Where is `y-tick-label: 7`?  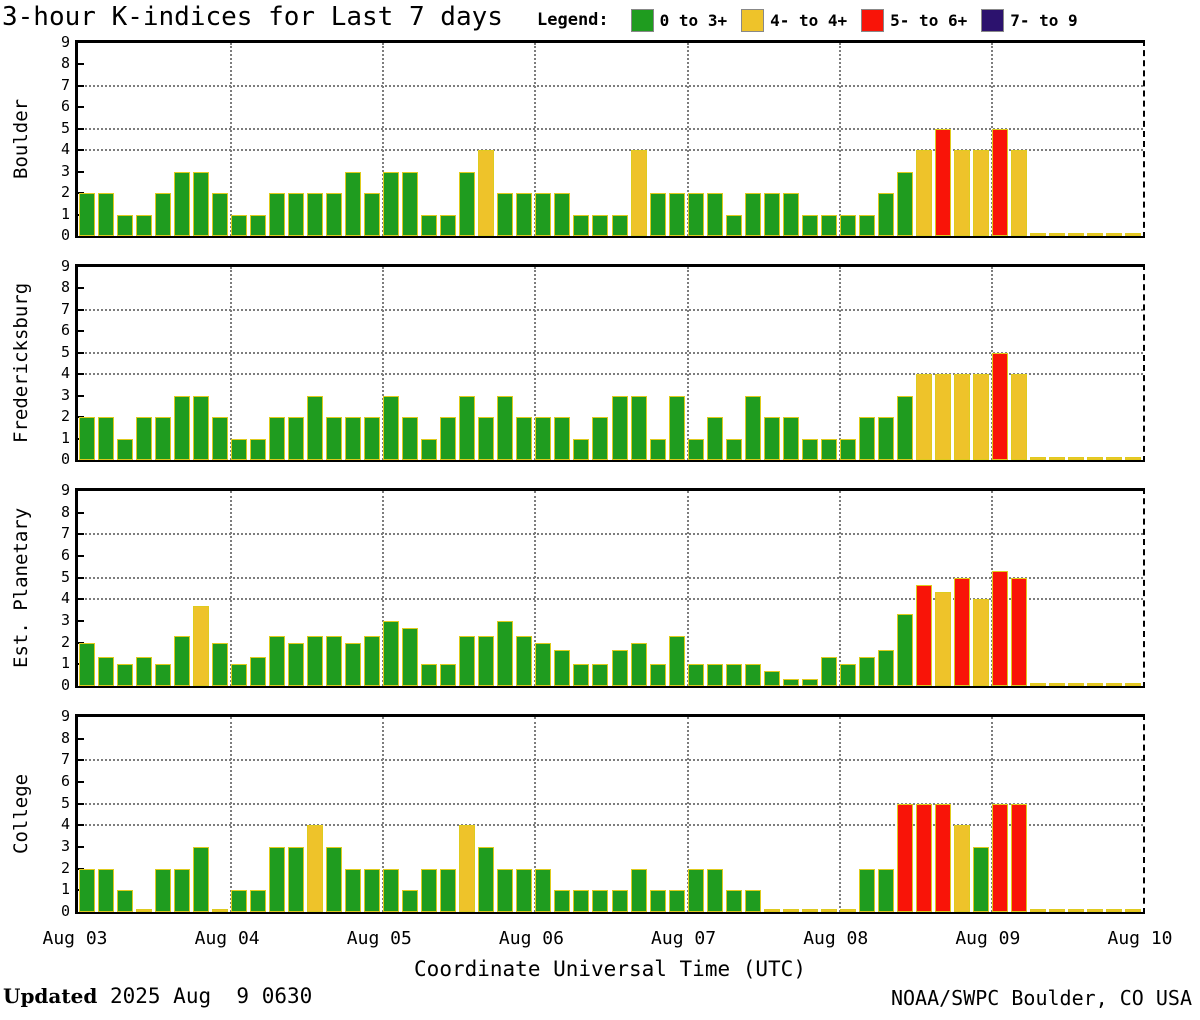 y-tick-label: 7 is located at coordinates (65, 759).